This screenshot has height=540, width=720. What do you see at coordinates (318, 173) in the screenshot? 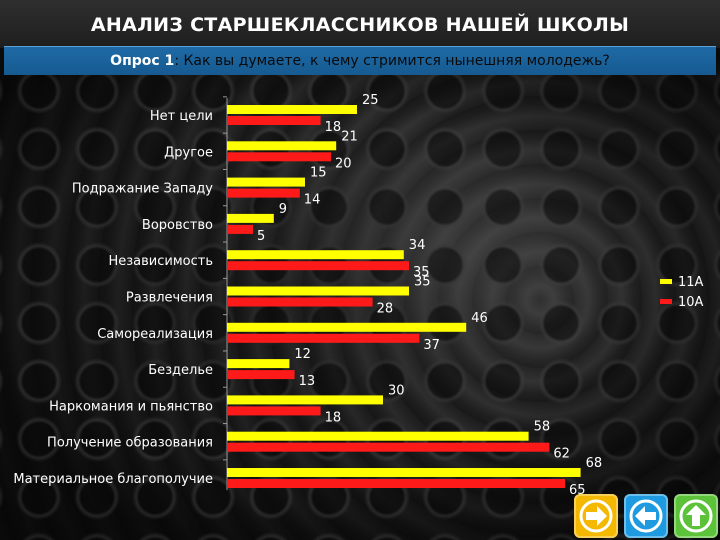
I see `data-label-11a: 15` at bounding box center [318, 173].